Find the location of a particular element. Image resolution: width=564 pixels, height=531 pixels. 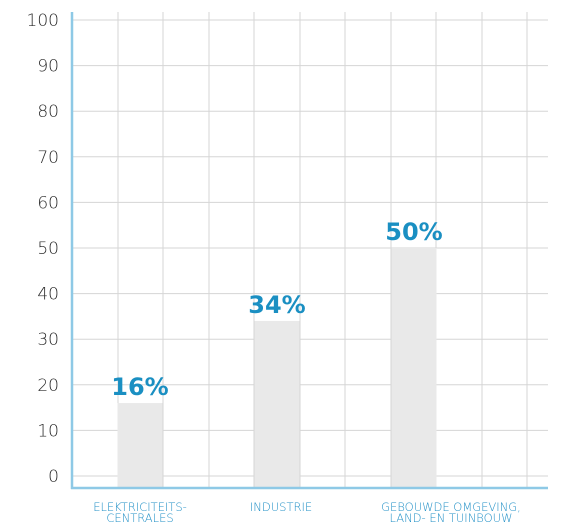

y-tick-label-40: 40 is located at coordinates (48, 295).